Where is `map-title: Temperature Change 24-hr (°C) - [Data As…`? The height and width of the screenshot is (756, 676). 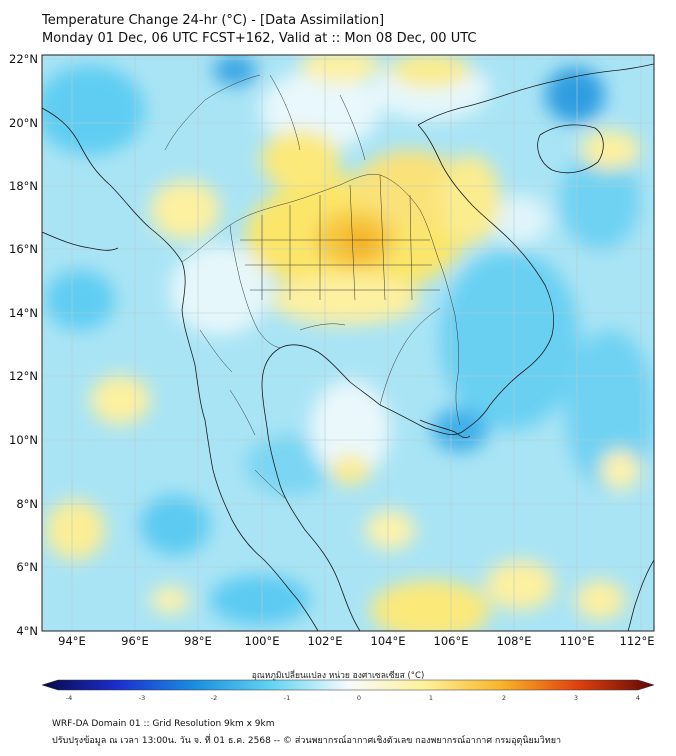 map-title: Temperature Change 24-hr (°C) - [Data As… is located at coordinates (213, 20).